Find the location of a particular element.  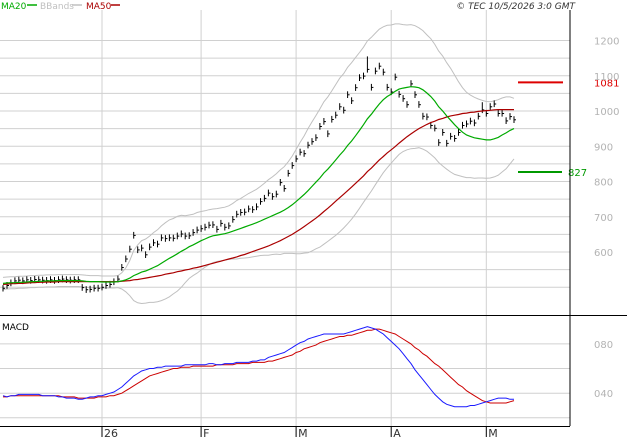

price-tick-label: 800 is located at coordinates (603, 183).